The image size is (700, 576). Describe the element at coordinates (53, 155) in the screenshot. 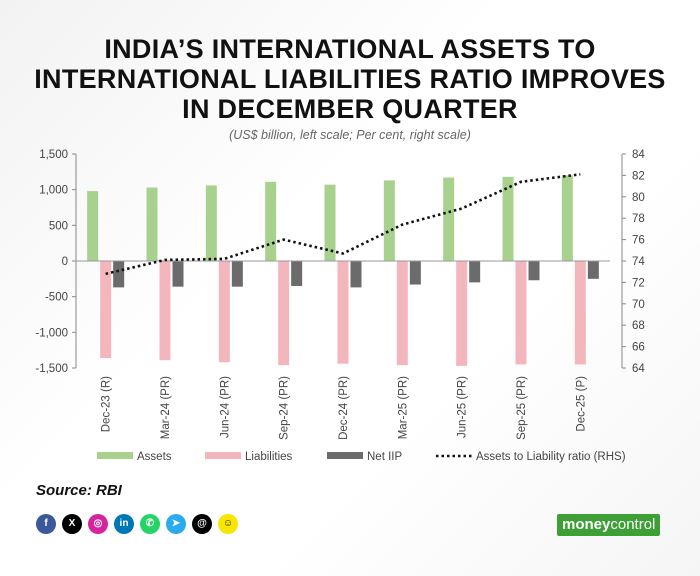

I see `left-tick-label: 1,500` at that location.